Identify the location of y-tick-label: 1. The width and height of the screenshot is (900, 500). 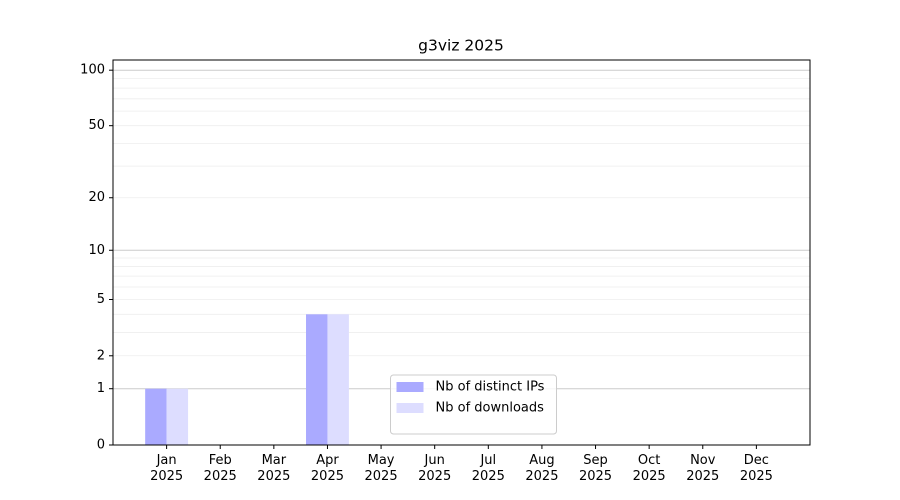
(101, 388).